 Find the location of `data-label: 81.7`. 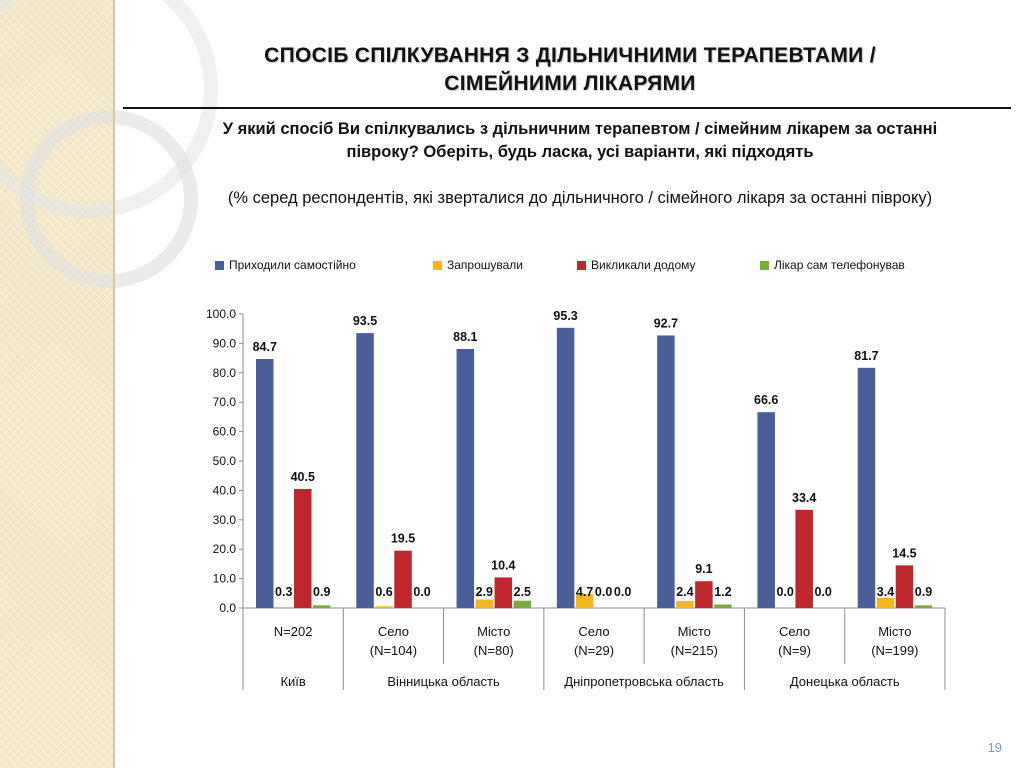

data-label: 81.7 is located at coordinates (866, 356).